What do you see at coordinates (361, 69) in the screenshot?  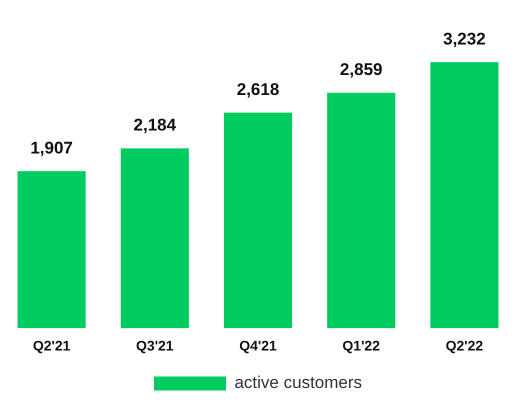 I see `data-label: 2,859` at bounding box center [361, 69].